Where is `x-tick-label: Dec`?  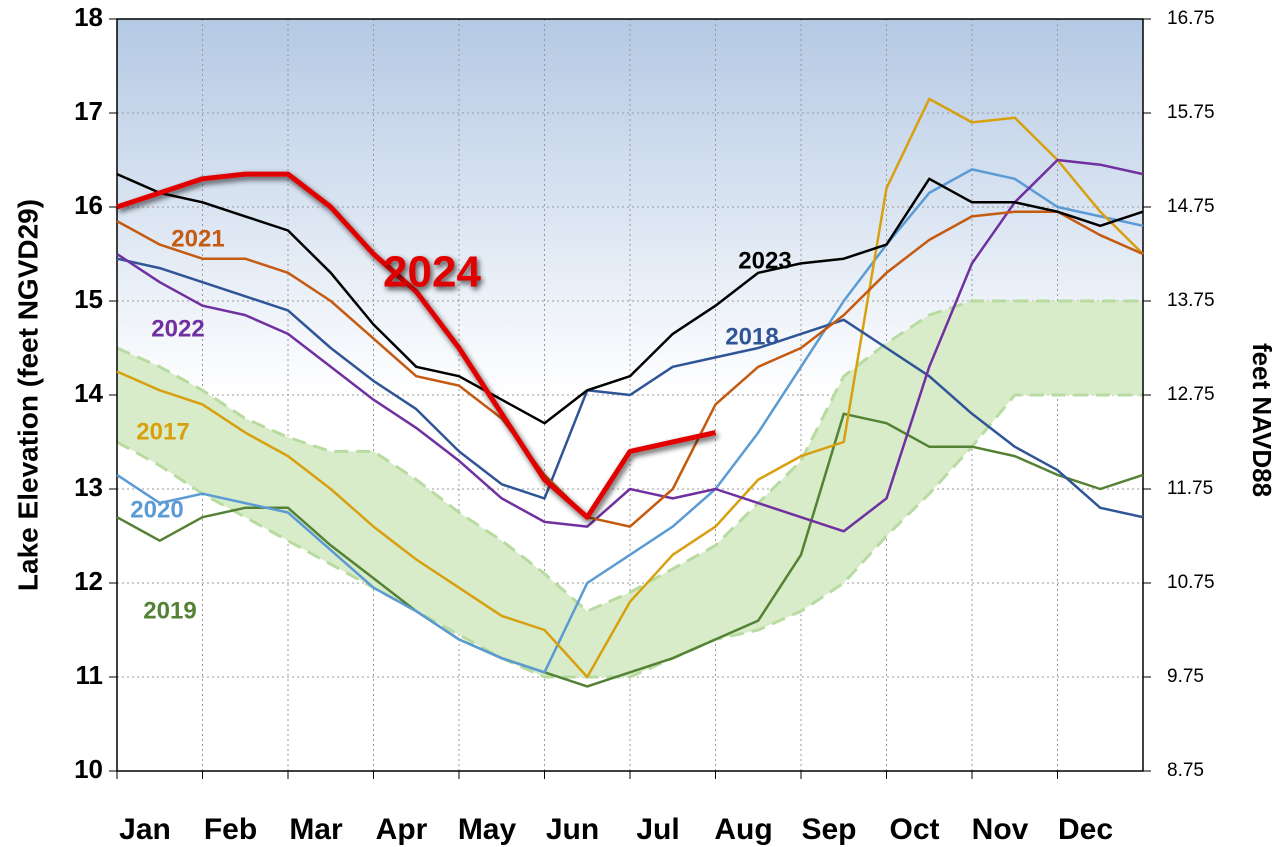 x-tick-label: Dec is located at coordinates (1085, 829).